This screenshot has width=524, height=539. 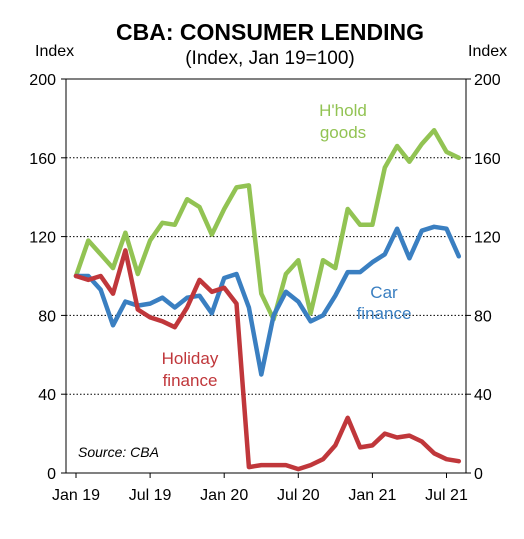 I want to click on x-tick-label: Jul 21, so click(x=446, y=495).